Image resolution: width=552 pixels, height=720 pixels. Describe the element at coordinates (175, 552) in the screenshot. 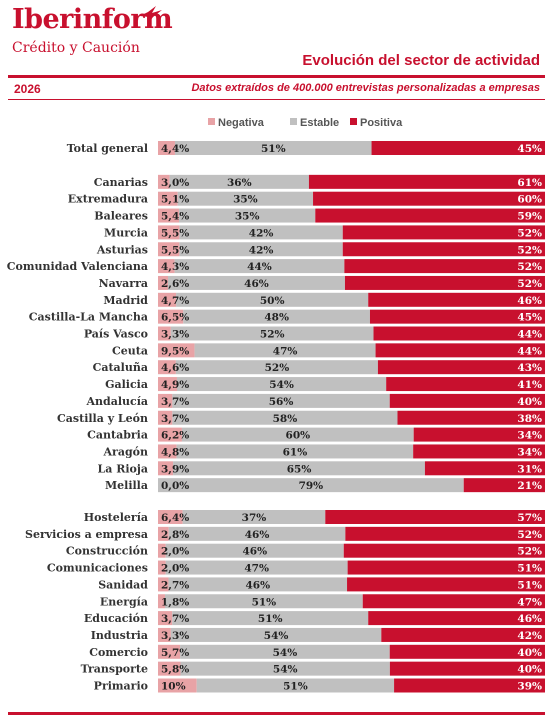

I see `value-negativa: 2,0%` at that location.